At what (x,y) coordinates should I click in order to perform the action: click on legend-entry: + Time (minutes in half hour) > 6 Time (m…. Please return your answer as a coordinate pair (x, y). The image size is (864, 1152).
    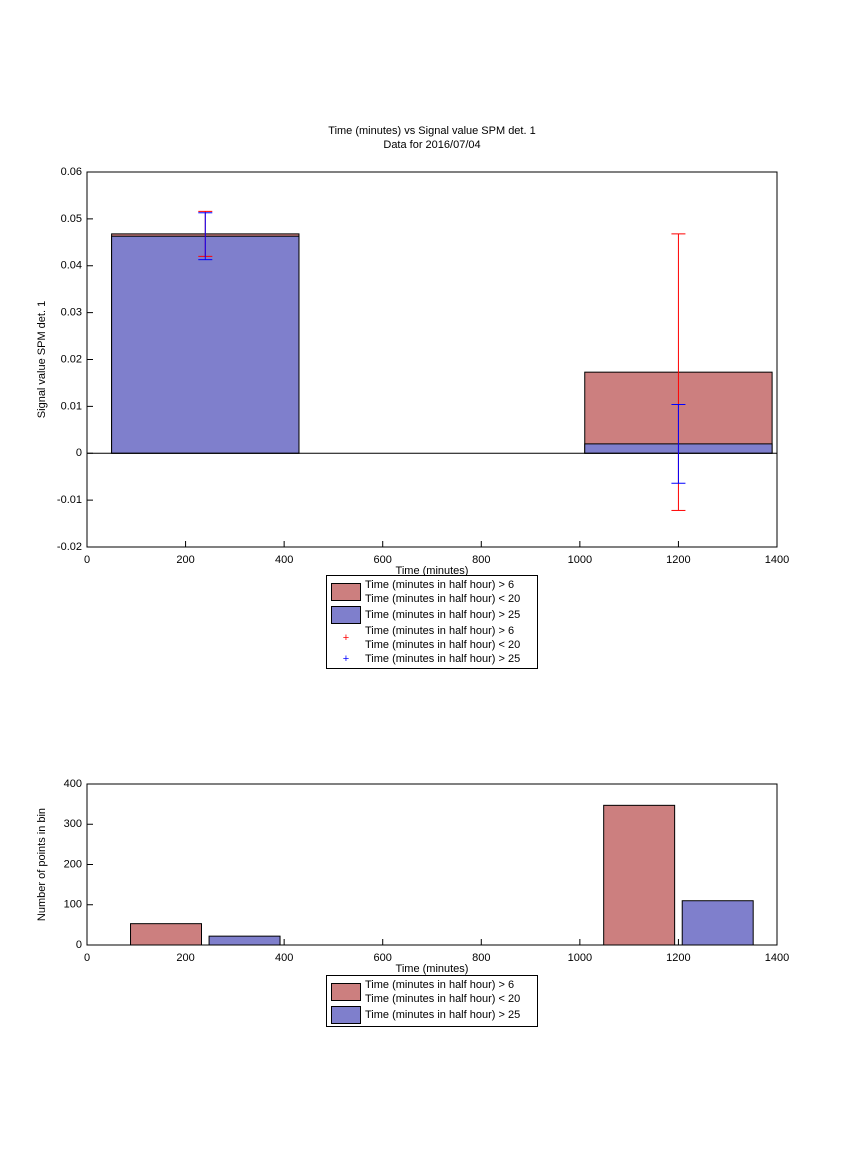
    Looking at the image, I should click on (432, 638).